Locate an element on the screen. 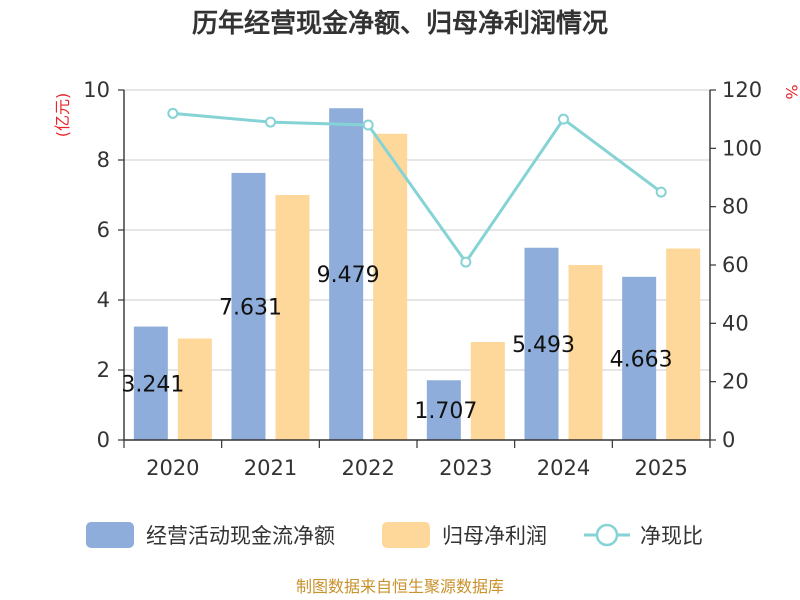  chart-title: 历年经营现金净额、归母净利润情况 is located at coordinates (400, 23).